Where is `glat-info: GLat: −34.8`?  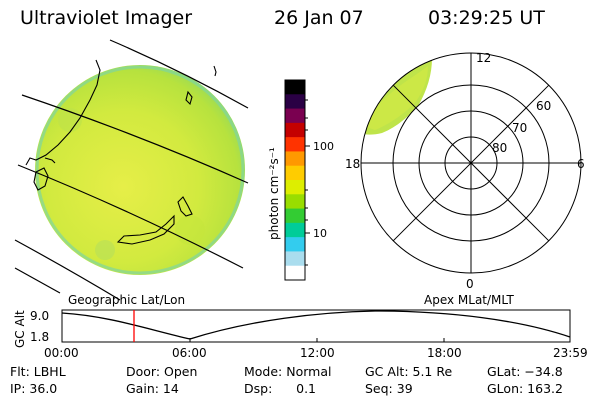 glat-info: GLat: −34.8 is located at coordinates (525, 371).